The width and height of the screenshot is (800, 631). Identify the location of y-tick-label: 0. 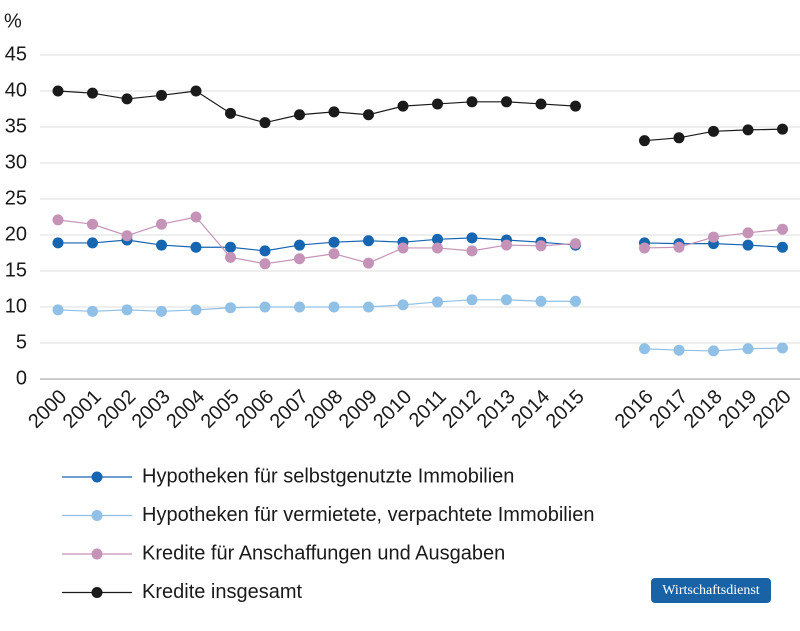
(21, 378).